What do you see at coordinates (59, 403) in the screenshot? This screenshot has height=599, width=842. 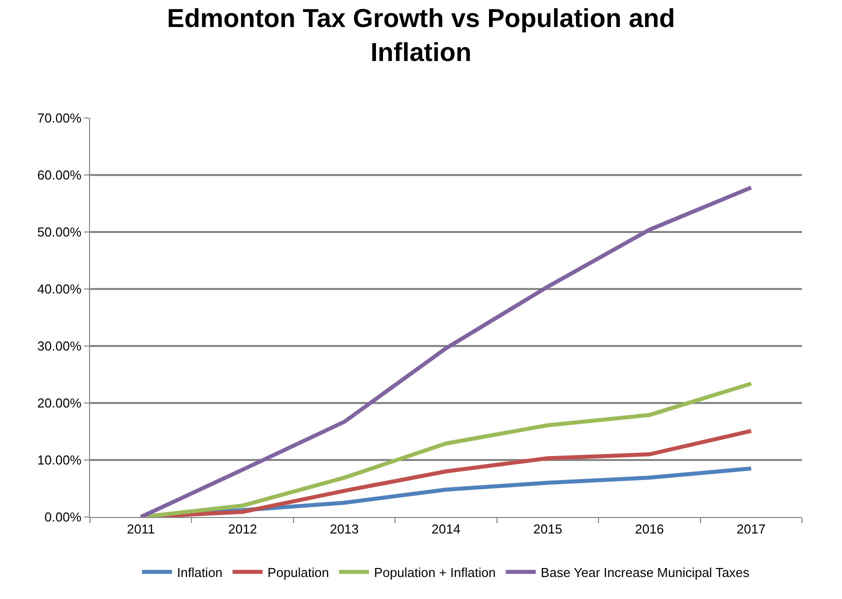 I see `y-tick-label: 20.00%` at bounding box center [59, 403].